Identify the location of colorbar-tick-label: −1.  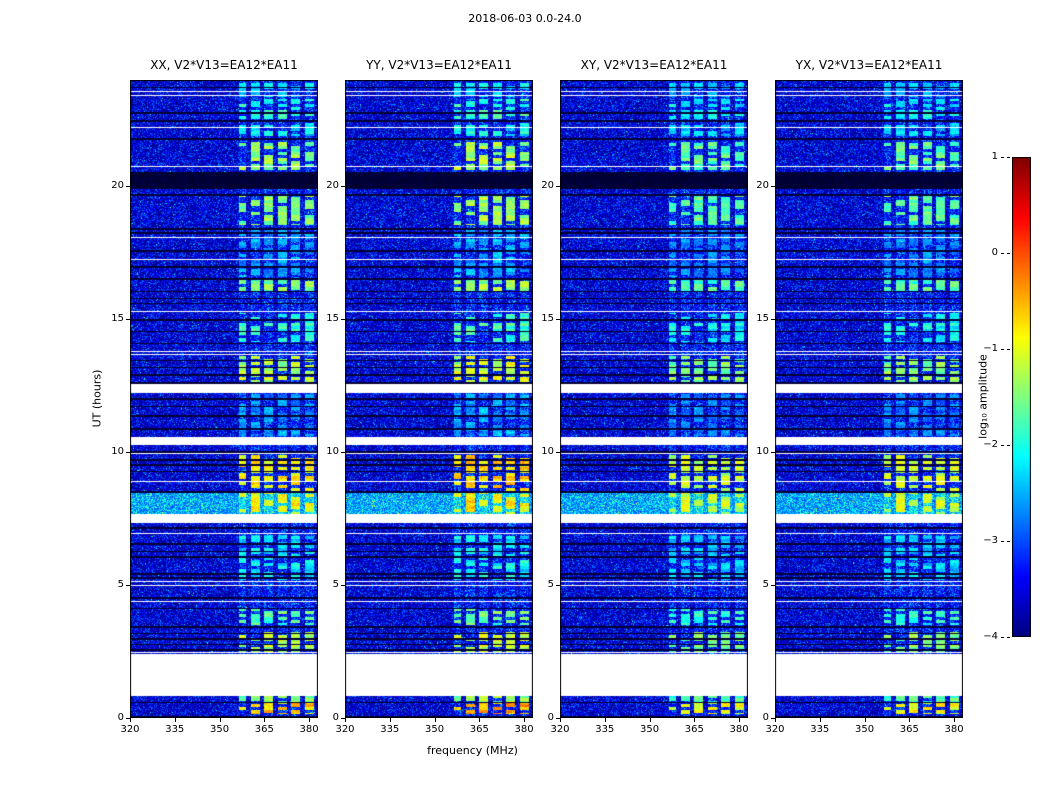
(990, 348).